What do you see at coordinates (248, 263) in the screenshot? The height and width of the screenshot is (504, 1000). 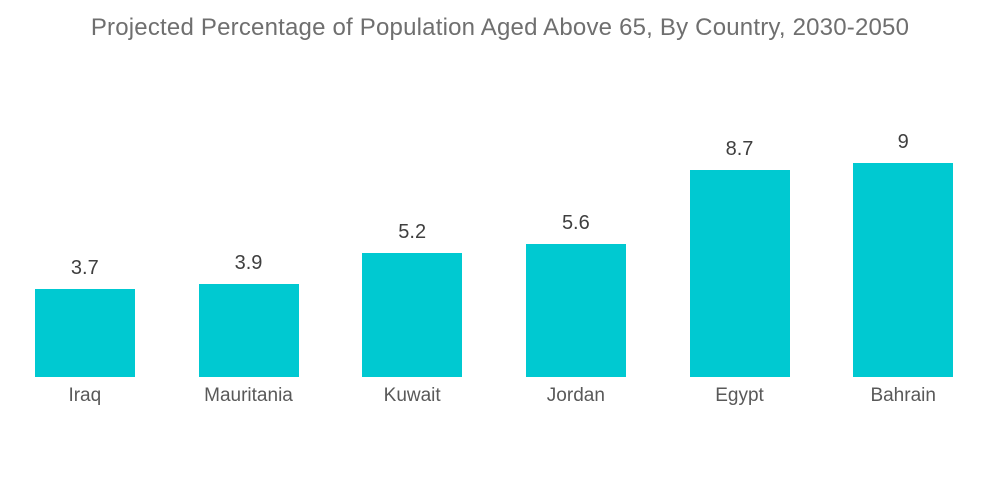 I see `bar-value-label: 3.9` at bounding box center [248, 263].